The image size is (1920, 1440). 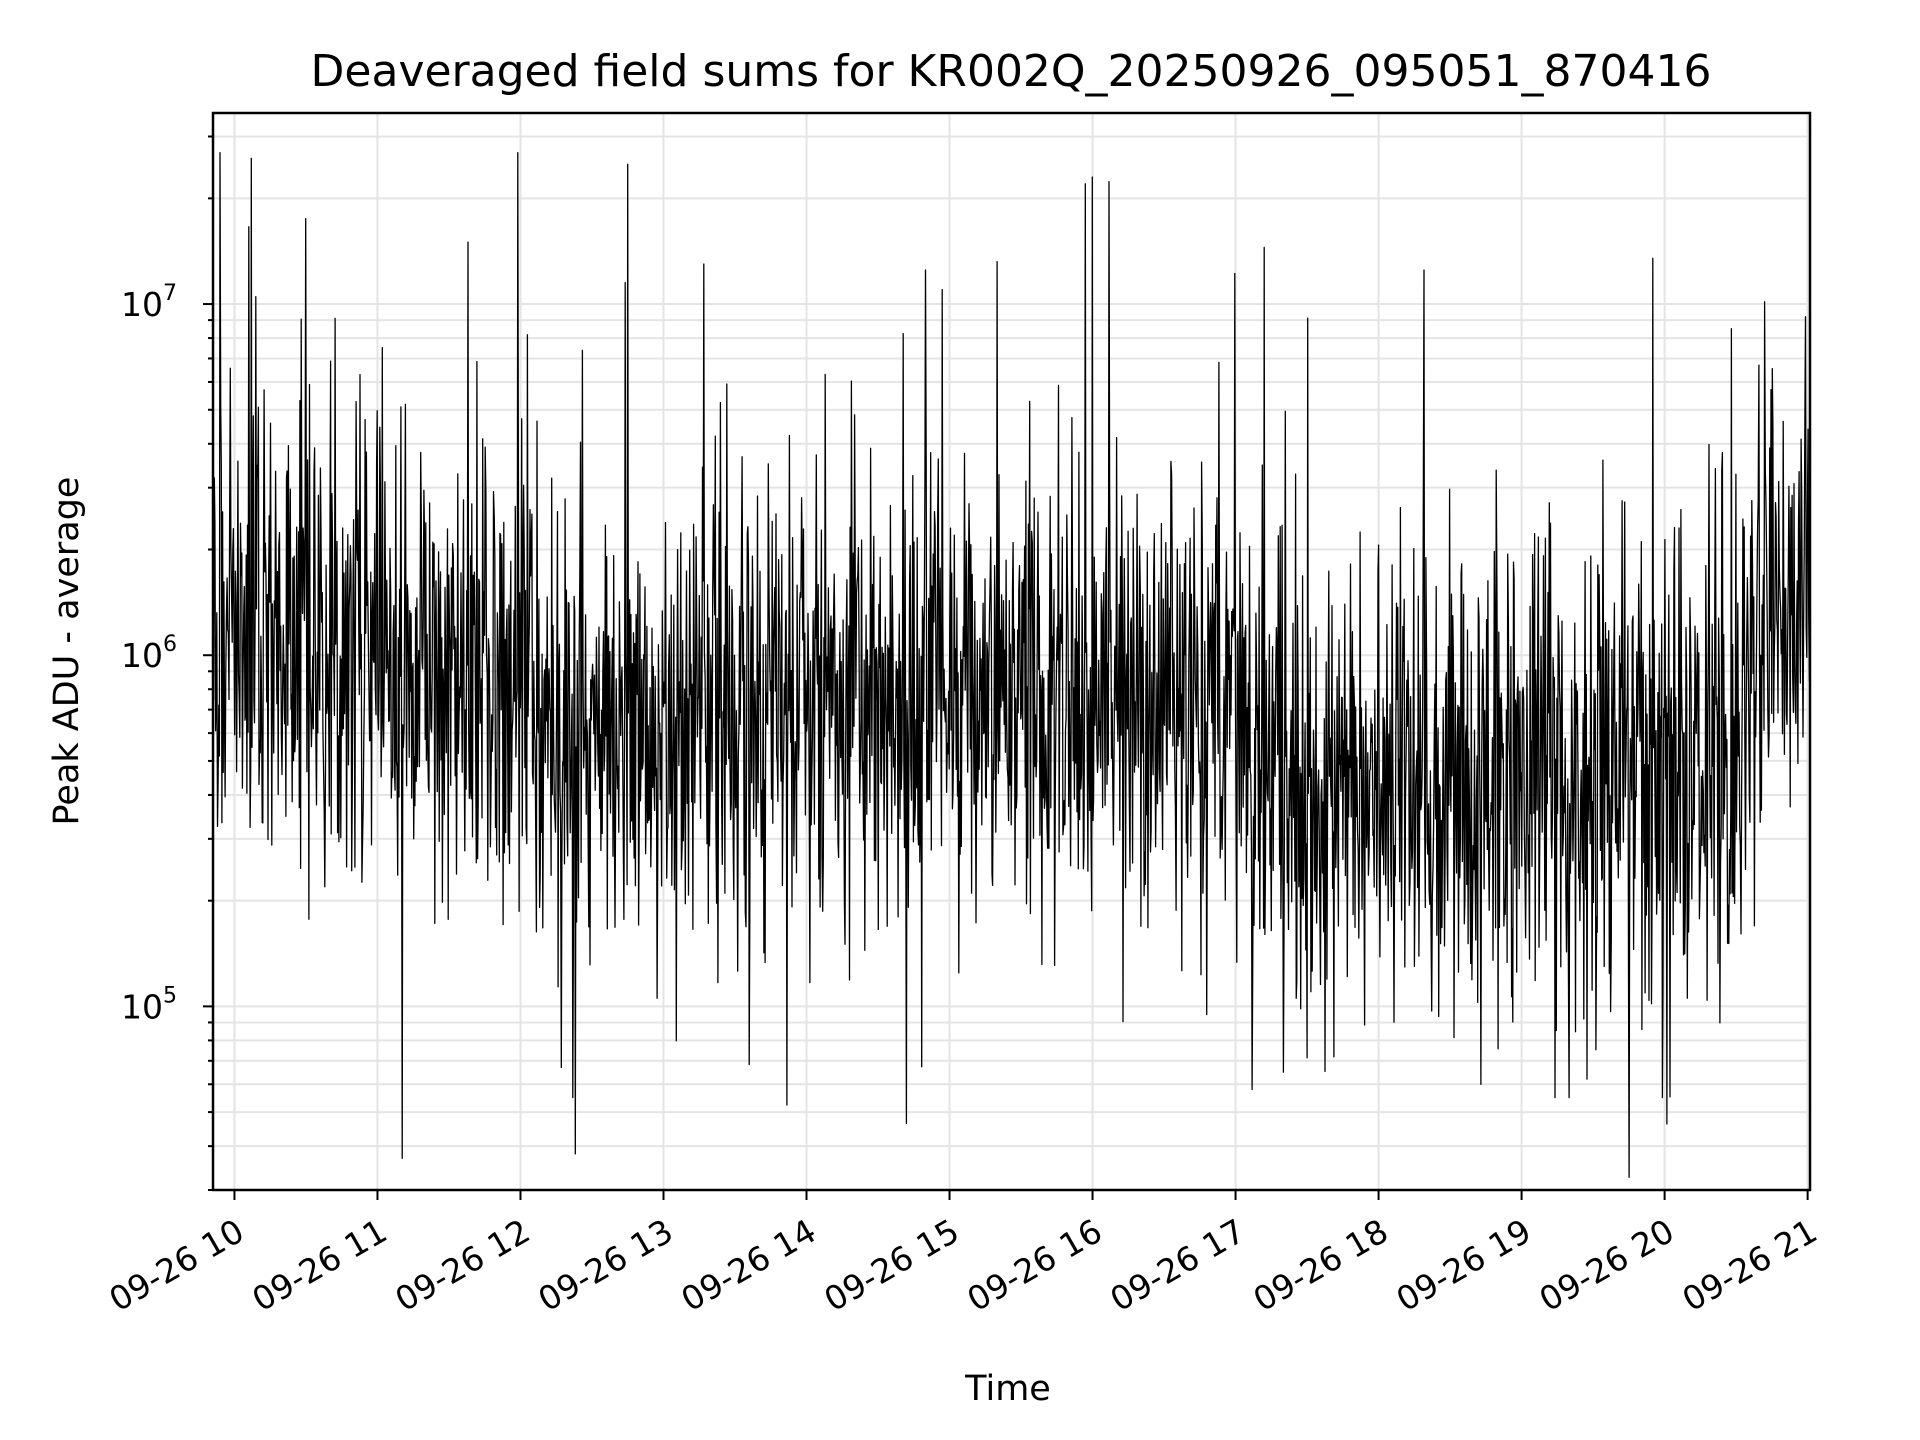 I want to click on x-tick-label: 09-26 16, so click(x=1035, y=1265).